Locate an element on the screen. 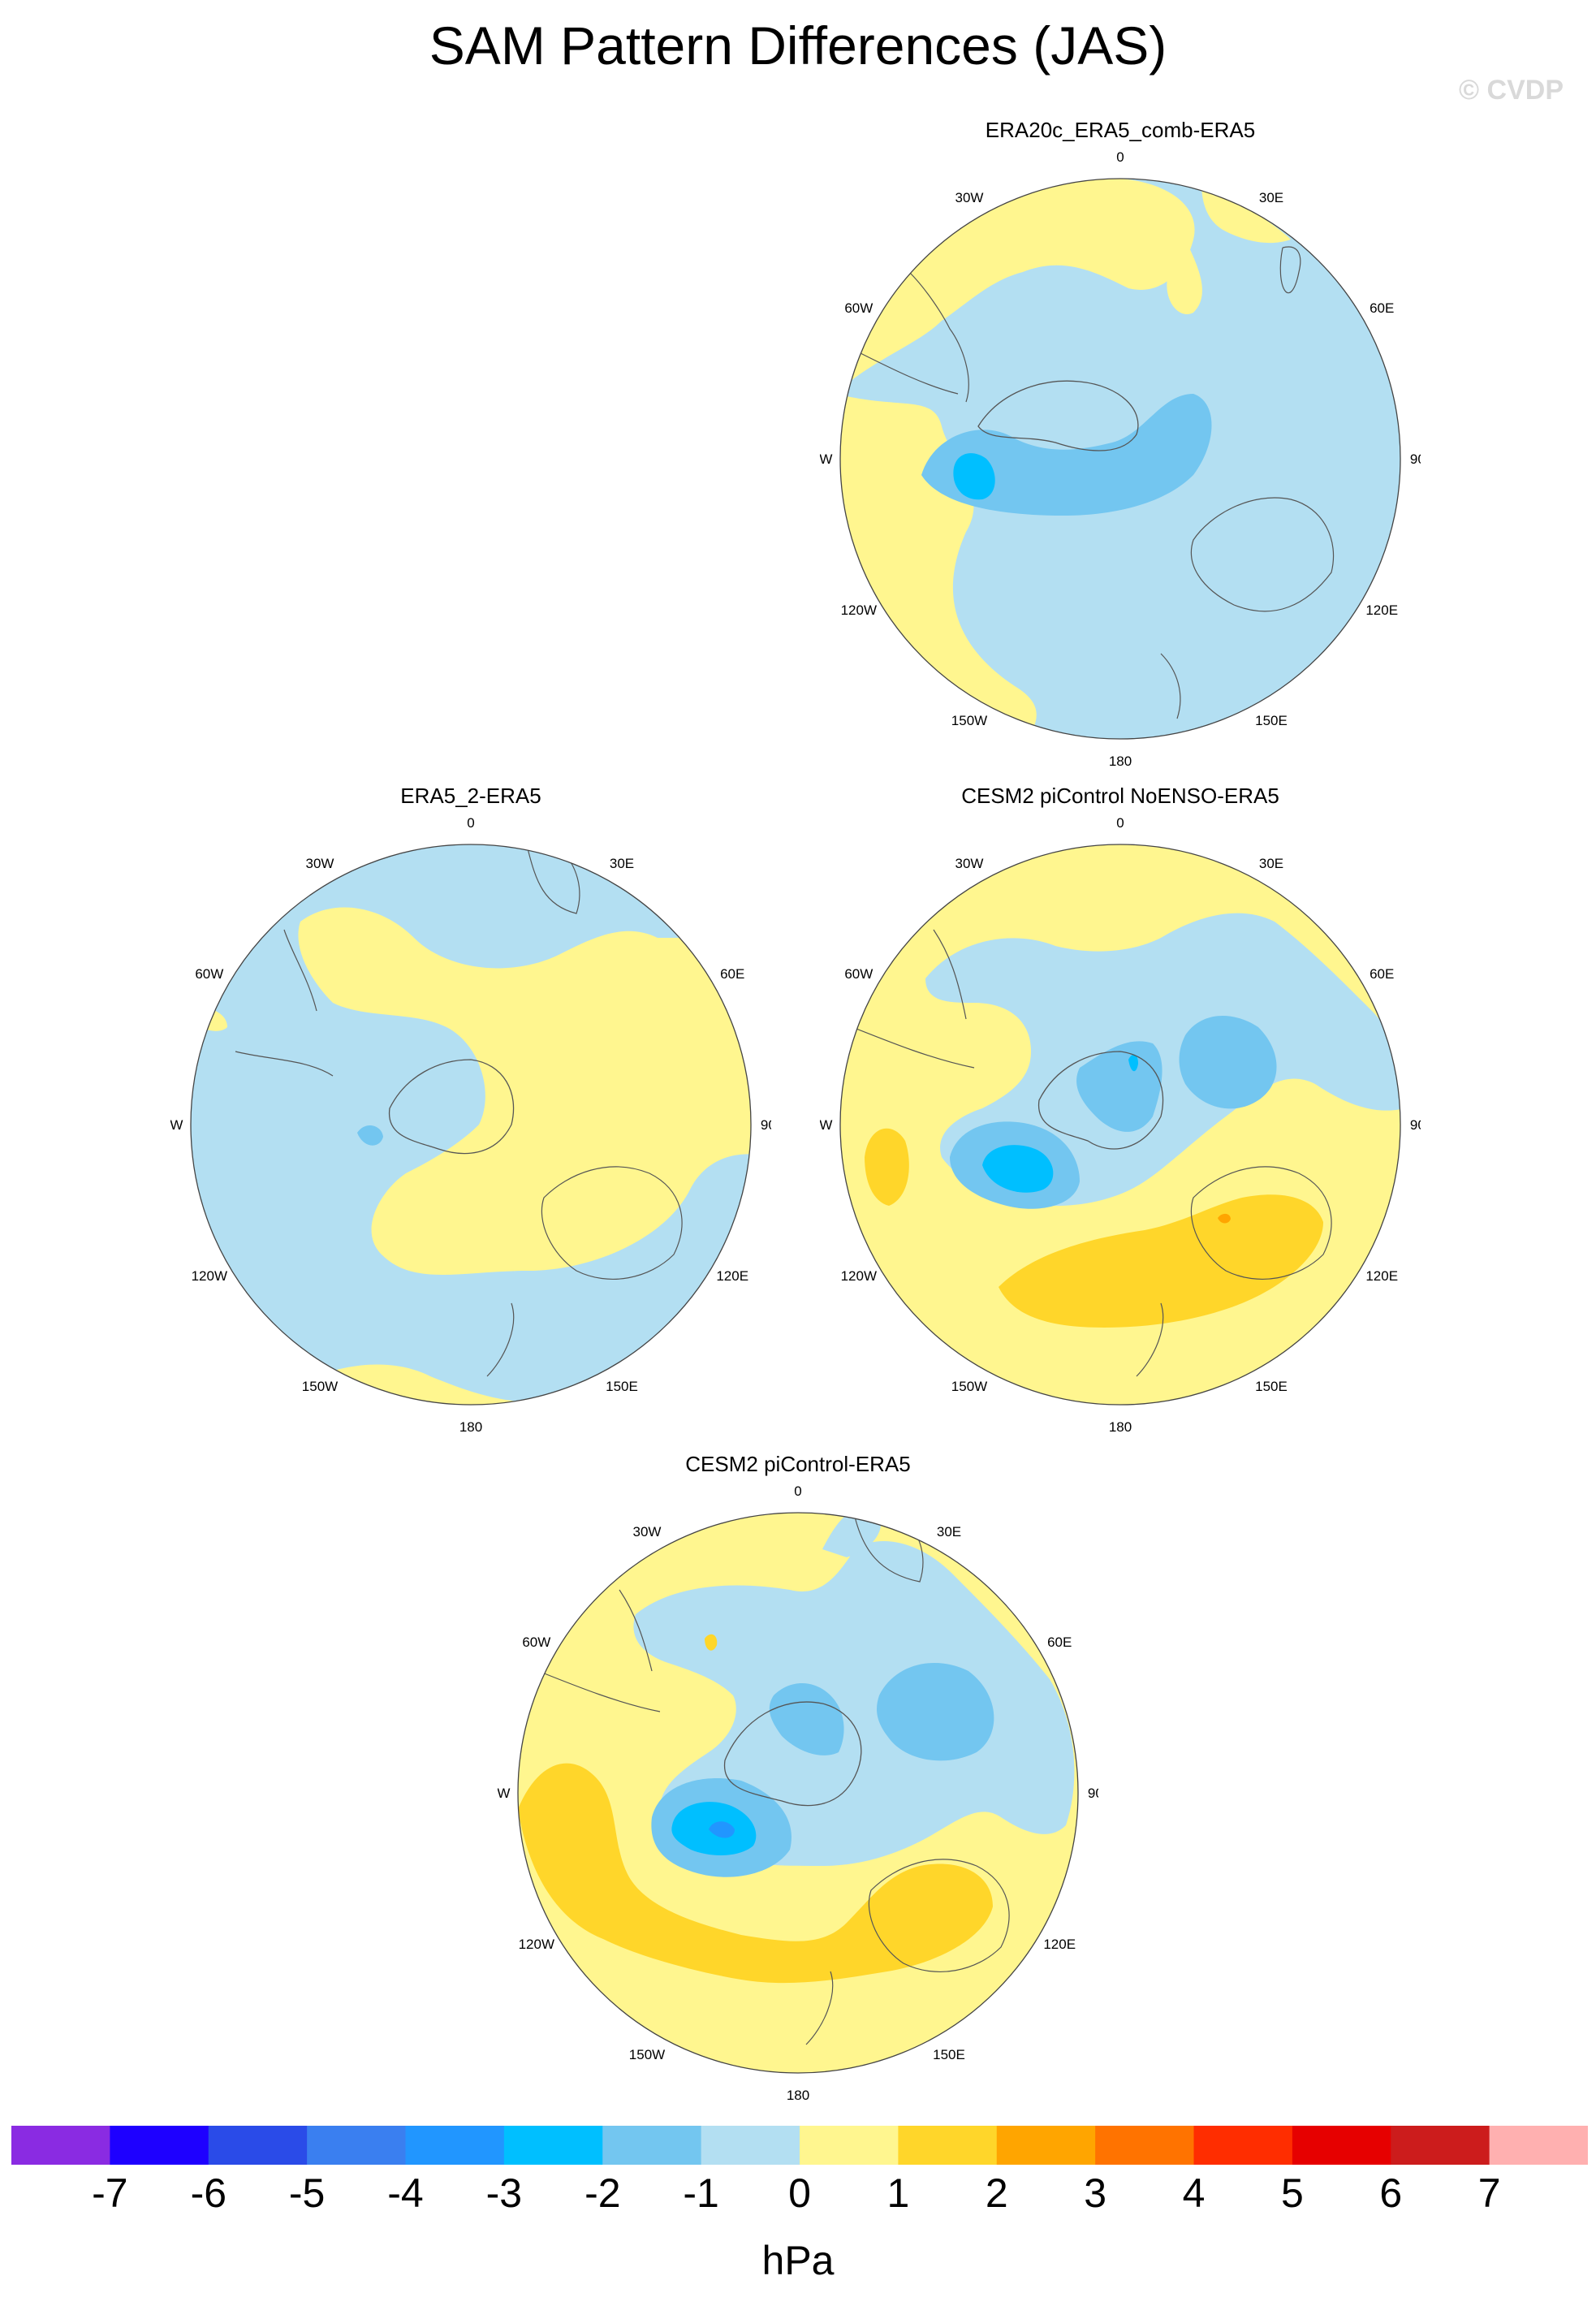 This screenshot has width=1596, height=2306. colorbar-tick-label: -5 is located at coordinates (307, 2193).